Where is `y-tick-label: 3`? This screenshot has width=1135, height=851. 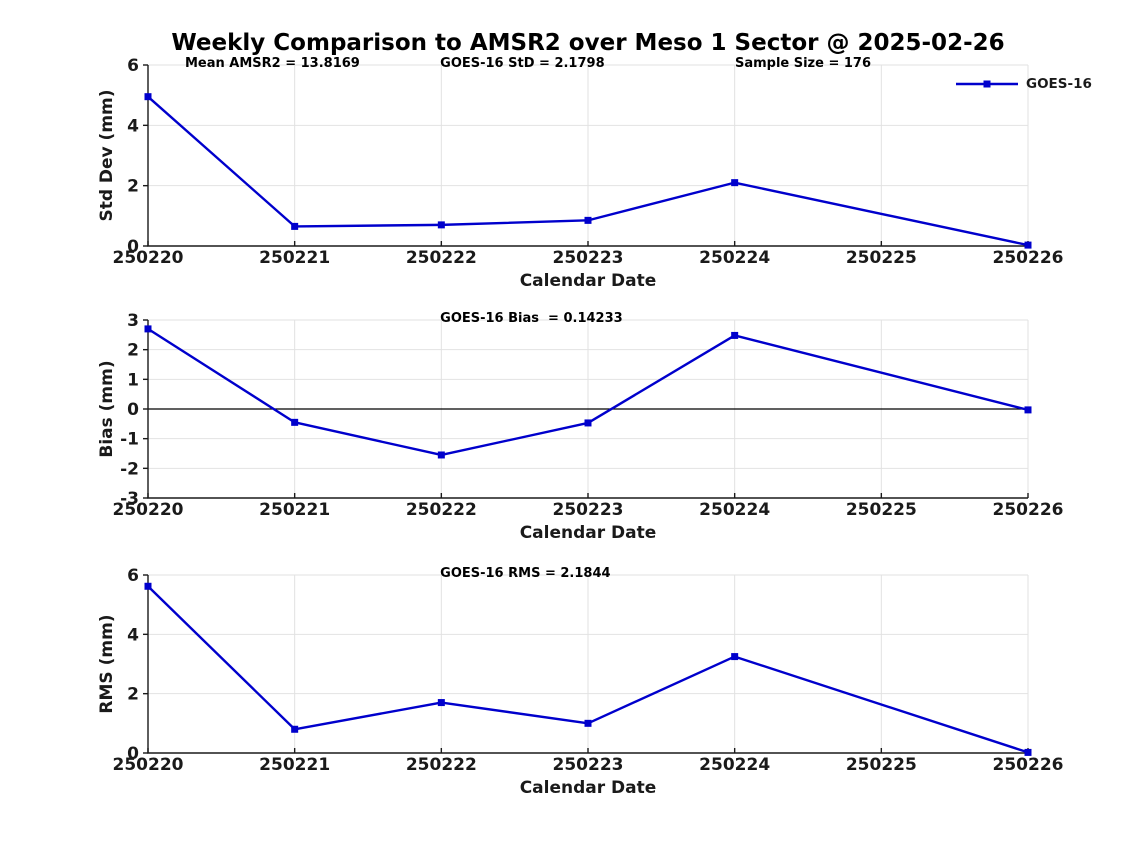
y-tick-label: 3 is located at coordinates (133, 321).